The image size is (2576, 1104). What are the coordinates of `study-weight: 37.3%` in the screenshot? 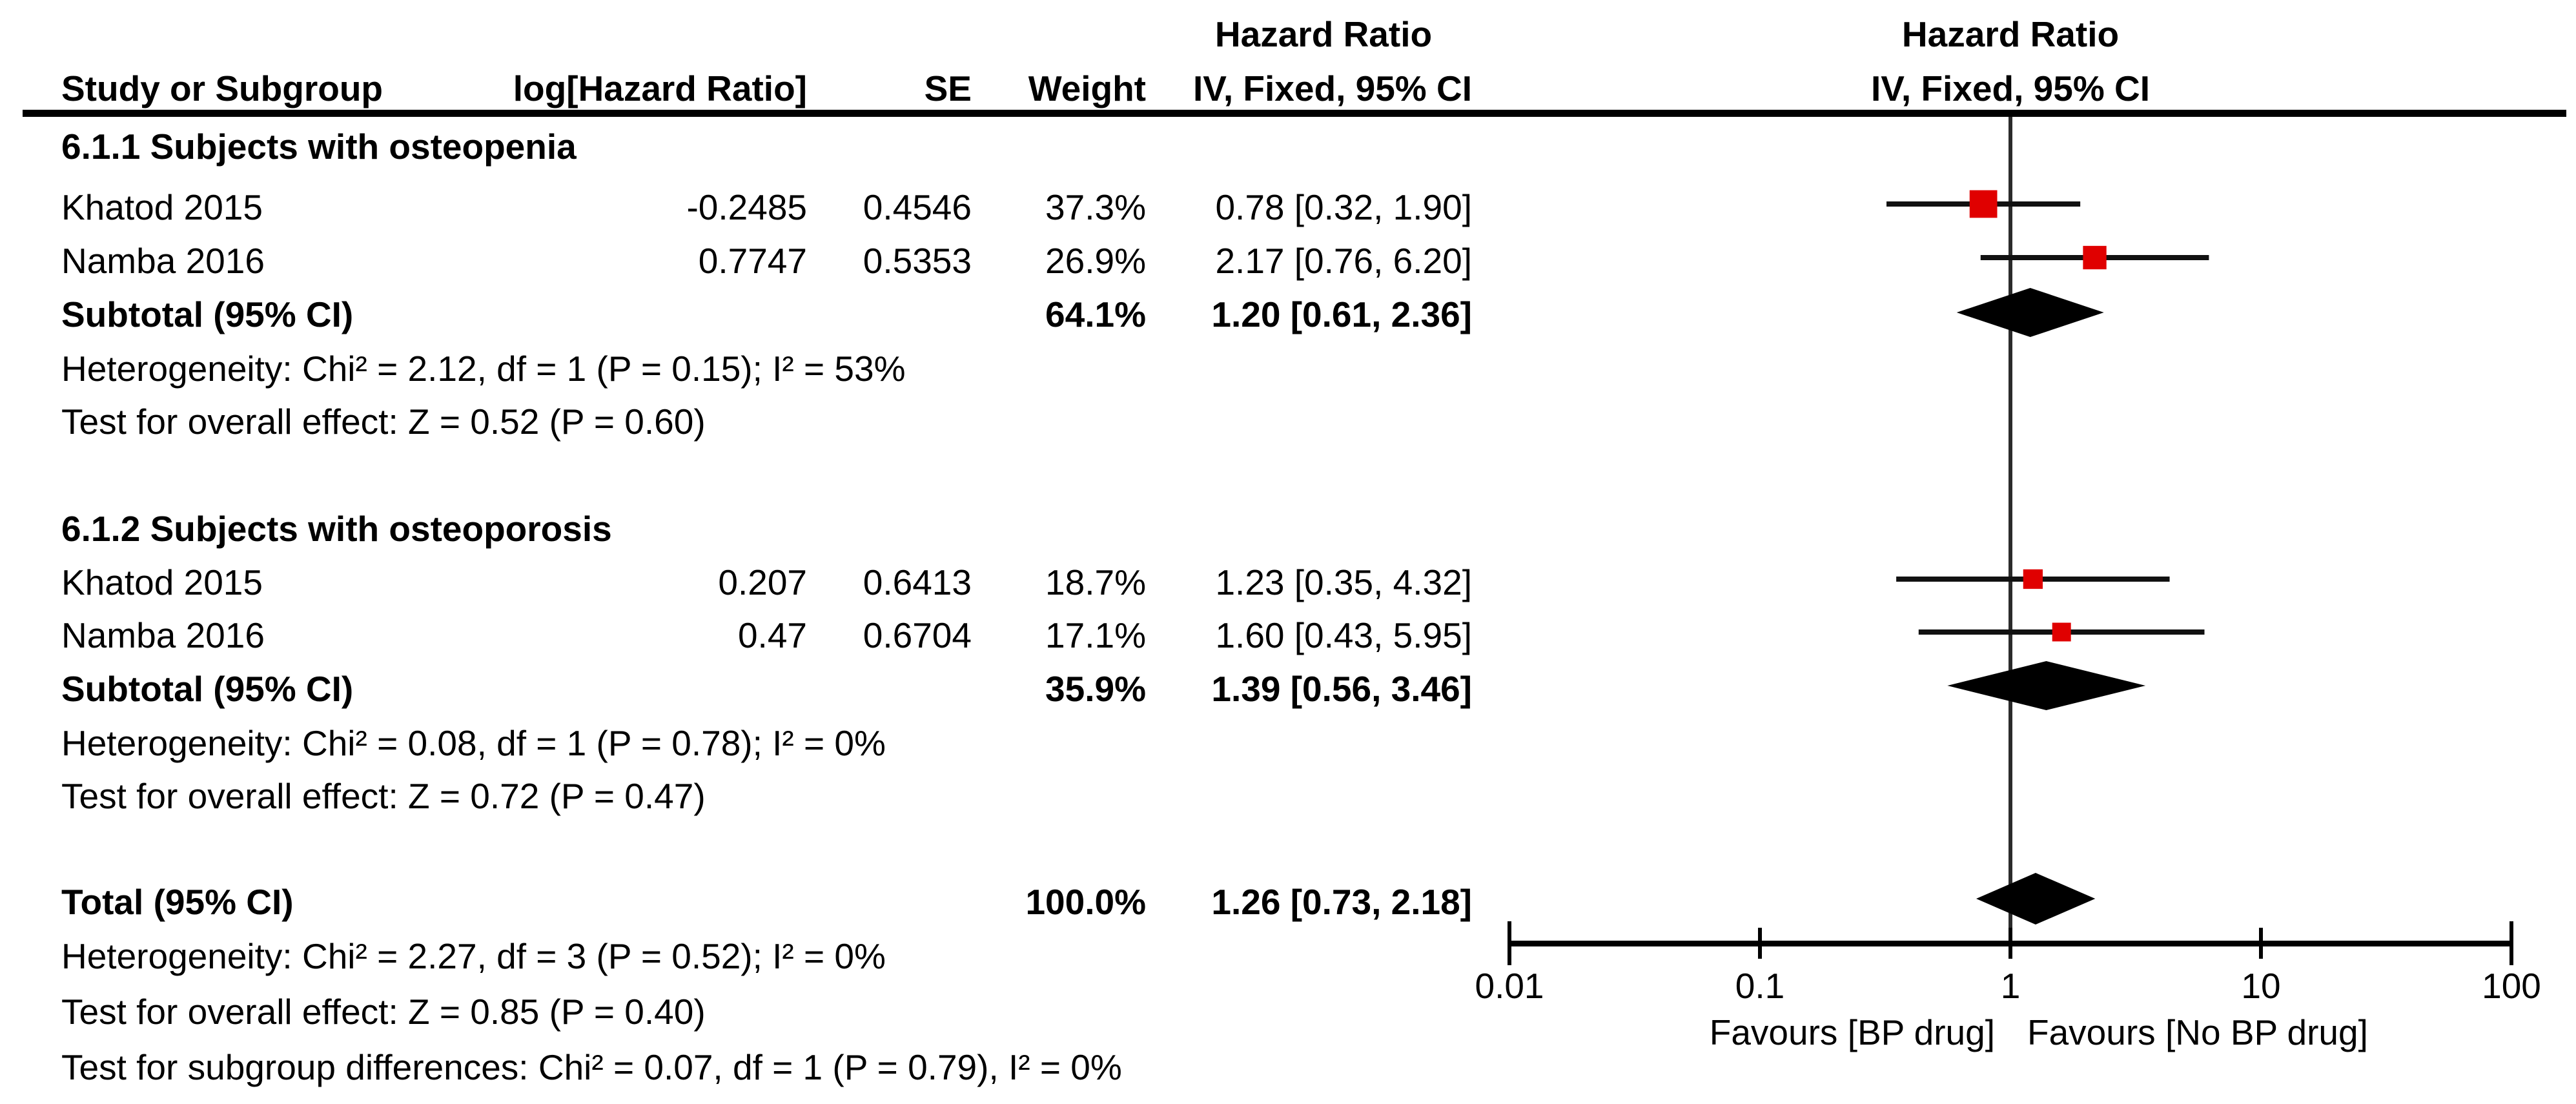 It's located at (1096, 207).